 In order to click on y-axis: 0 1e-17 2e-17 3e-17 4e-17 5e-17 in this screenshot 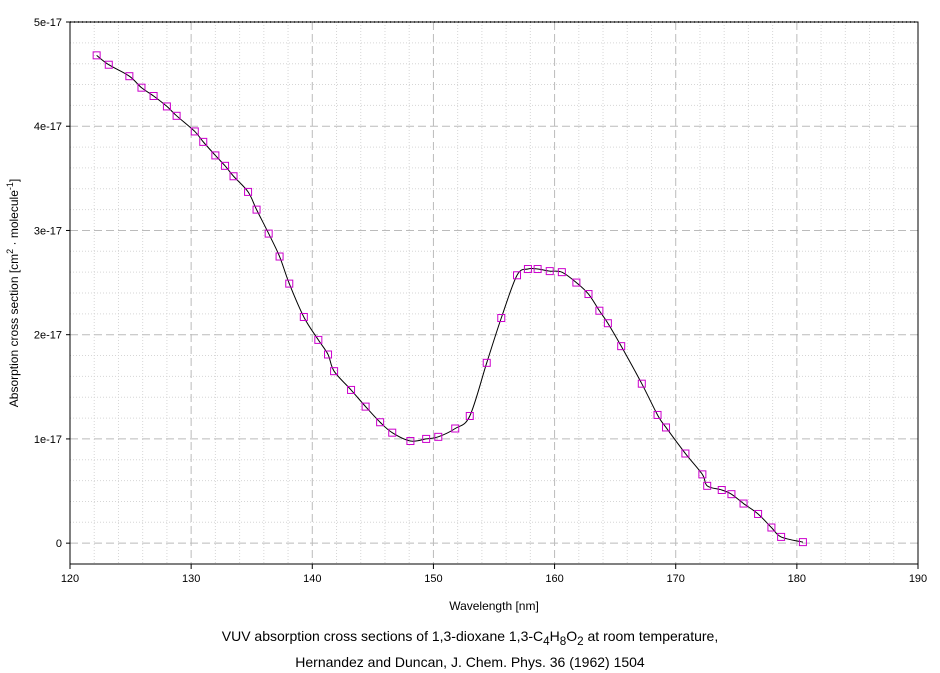, I will do `click(52, 283)`.